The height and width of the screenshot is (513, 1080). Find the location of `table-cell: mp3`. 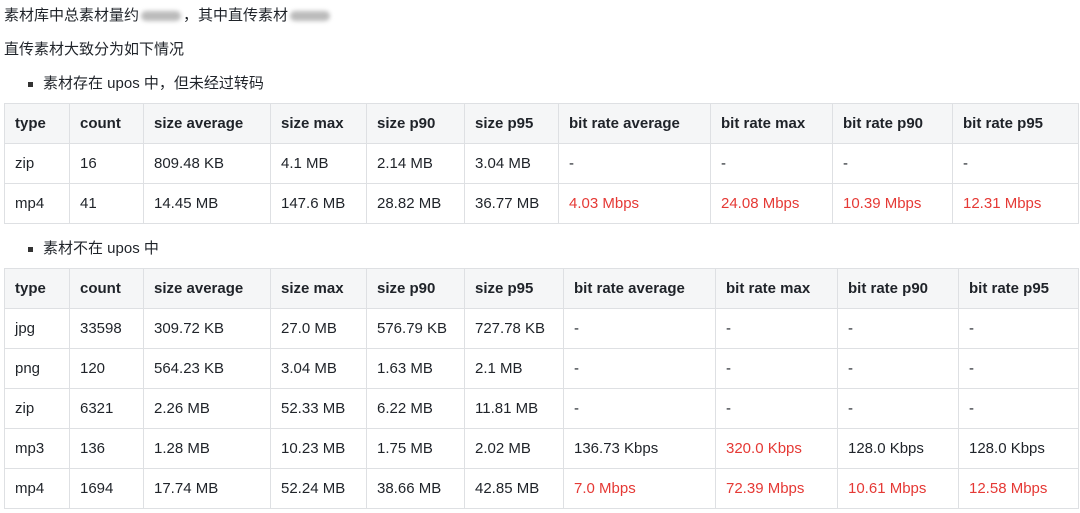

table-cell: mp3 is located at coordinates (37, 448).